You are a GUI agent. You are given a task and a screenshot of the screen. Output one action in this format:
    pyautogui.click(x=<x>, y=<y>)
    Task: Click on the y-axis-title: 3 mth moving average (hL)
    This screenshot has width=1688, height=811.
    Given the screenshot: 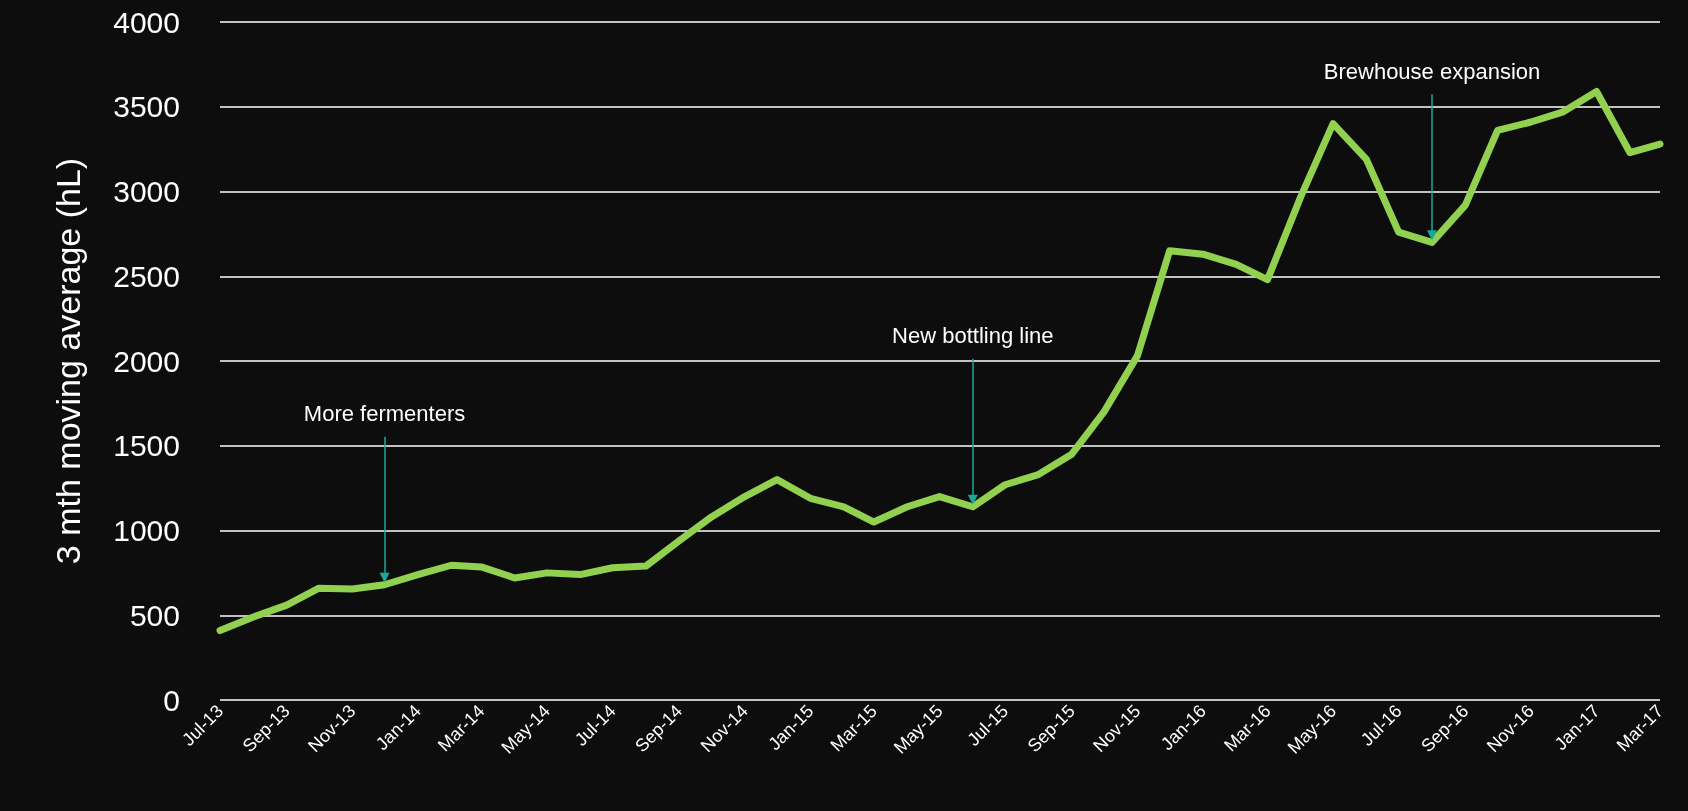 What is the action you would take?
    pyautogui.click(x=68, y=361)
    